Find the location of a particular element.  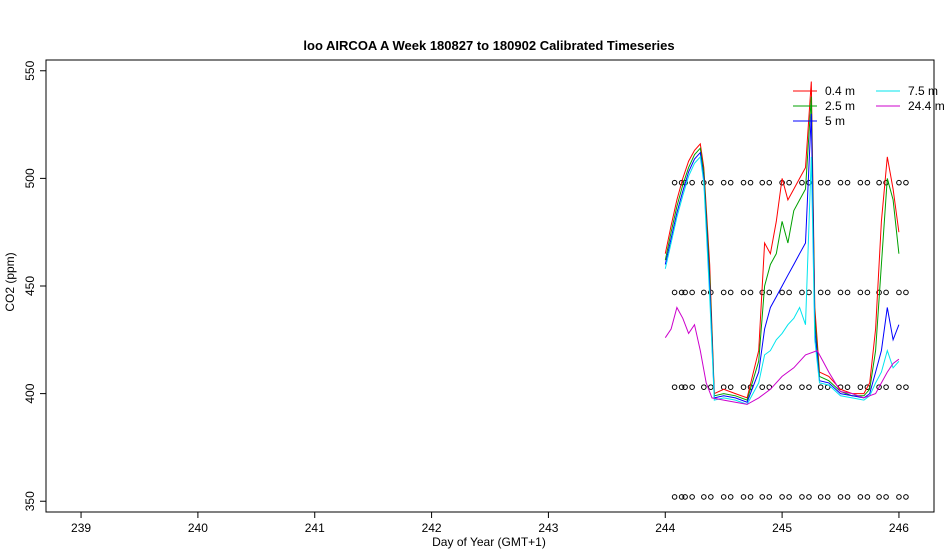

y-tick-label: 500 is located at coordinates (30, 178).